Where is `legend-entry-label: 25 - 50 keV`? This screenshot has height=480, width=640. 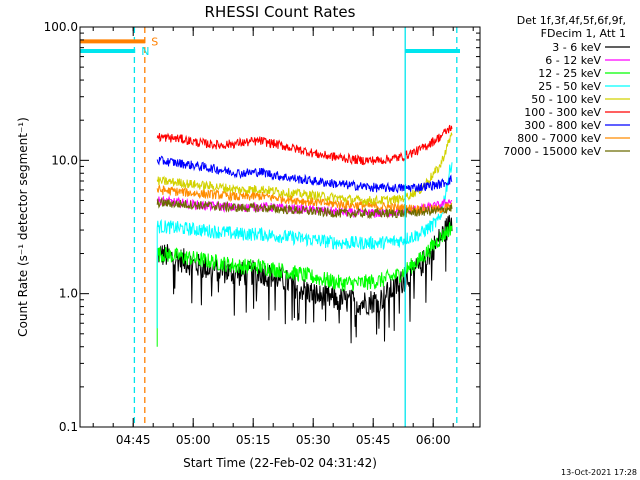
legend-entry-label: 25 - 50 keV is located at coordinates (569, 86).